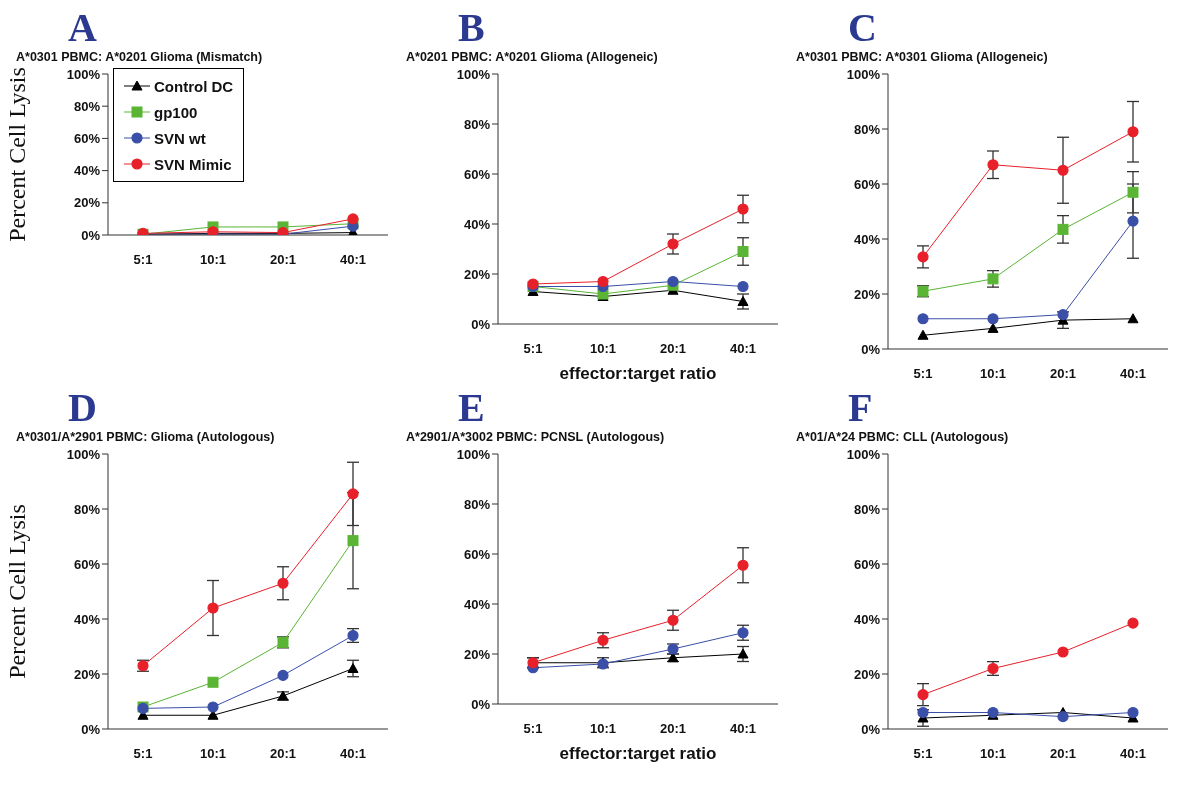  What do you see at coordinates (180, 138) in the screenshot?
I see `legend-label: SVN wt` at bounding box center [180, 138].